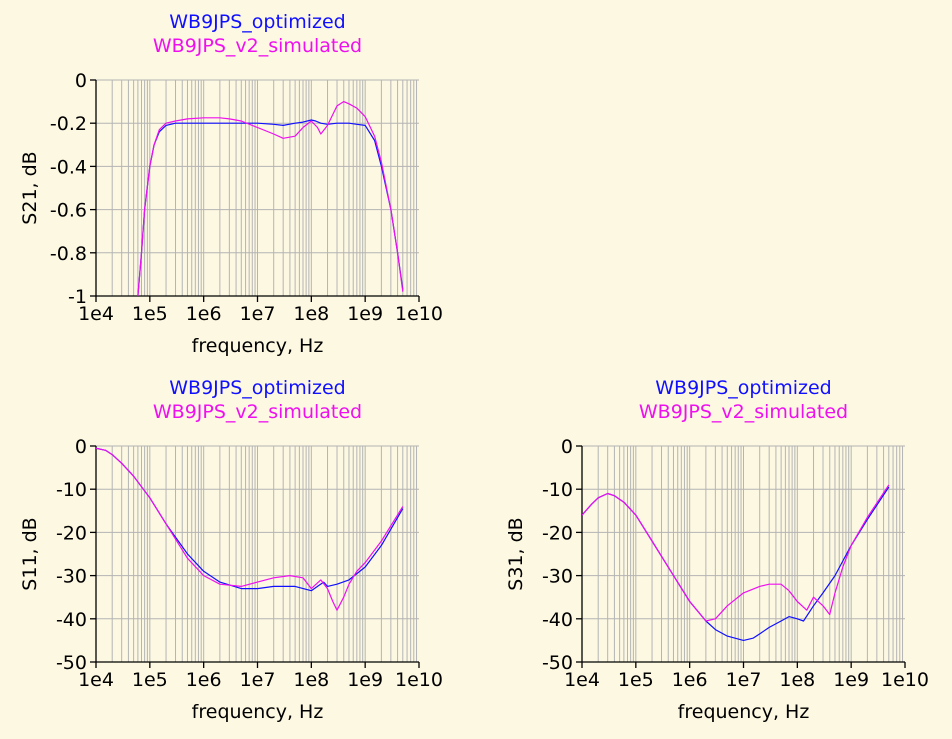  Describe the element at coordinates (68, 167) in the screenshot. I see `y-tick-label: -0.4` at that location.